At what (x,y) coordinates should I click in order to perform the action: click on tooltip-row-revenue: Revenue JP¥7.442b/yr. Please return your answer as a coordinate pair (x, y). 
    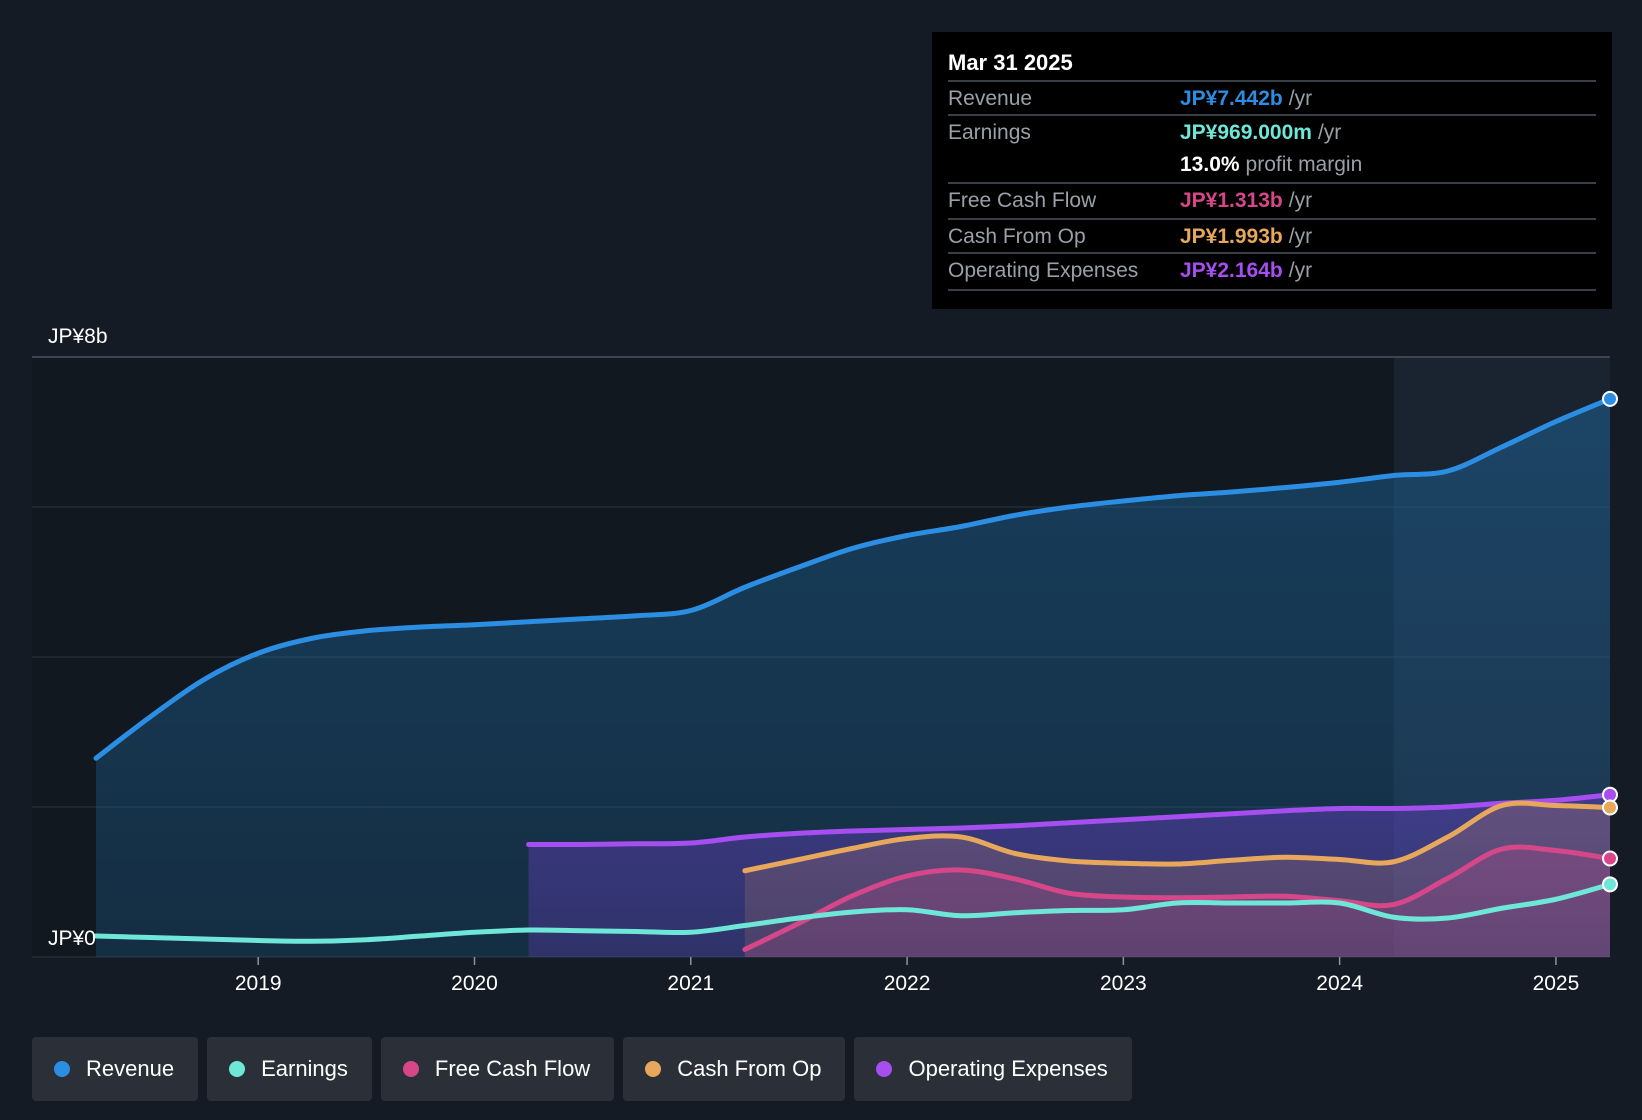
    Looking at the image, I should click on (1272, 98).